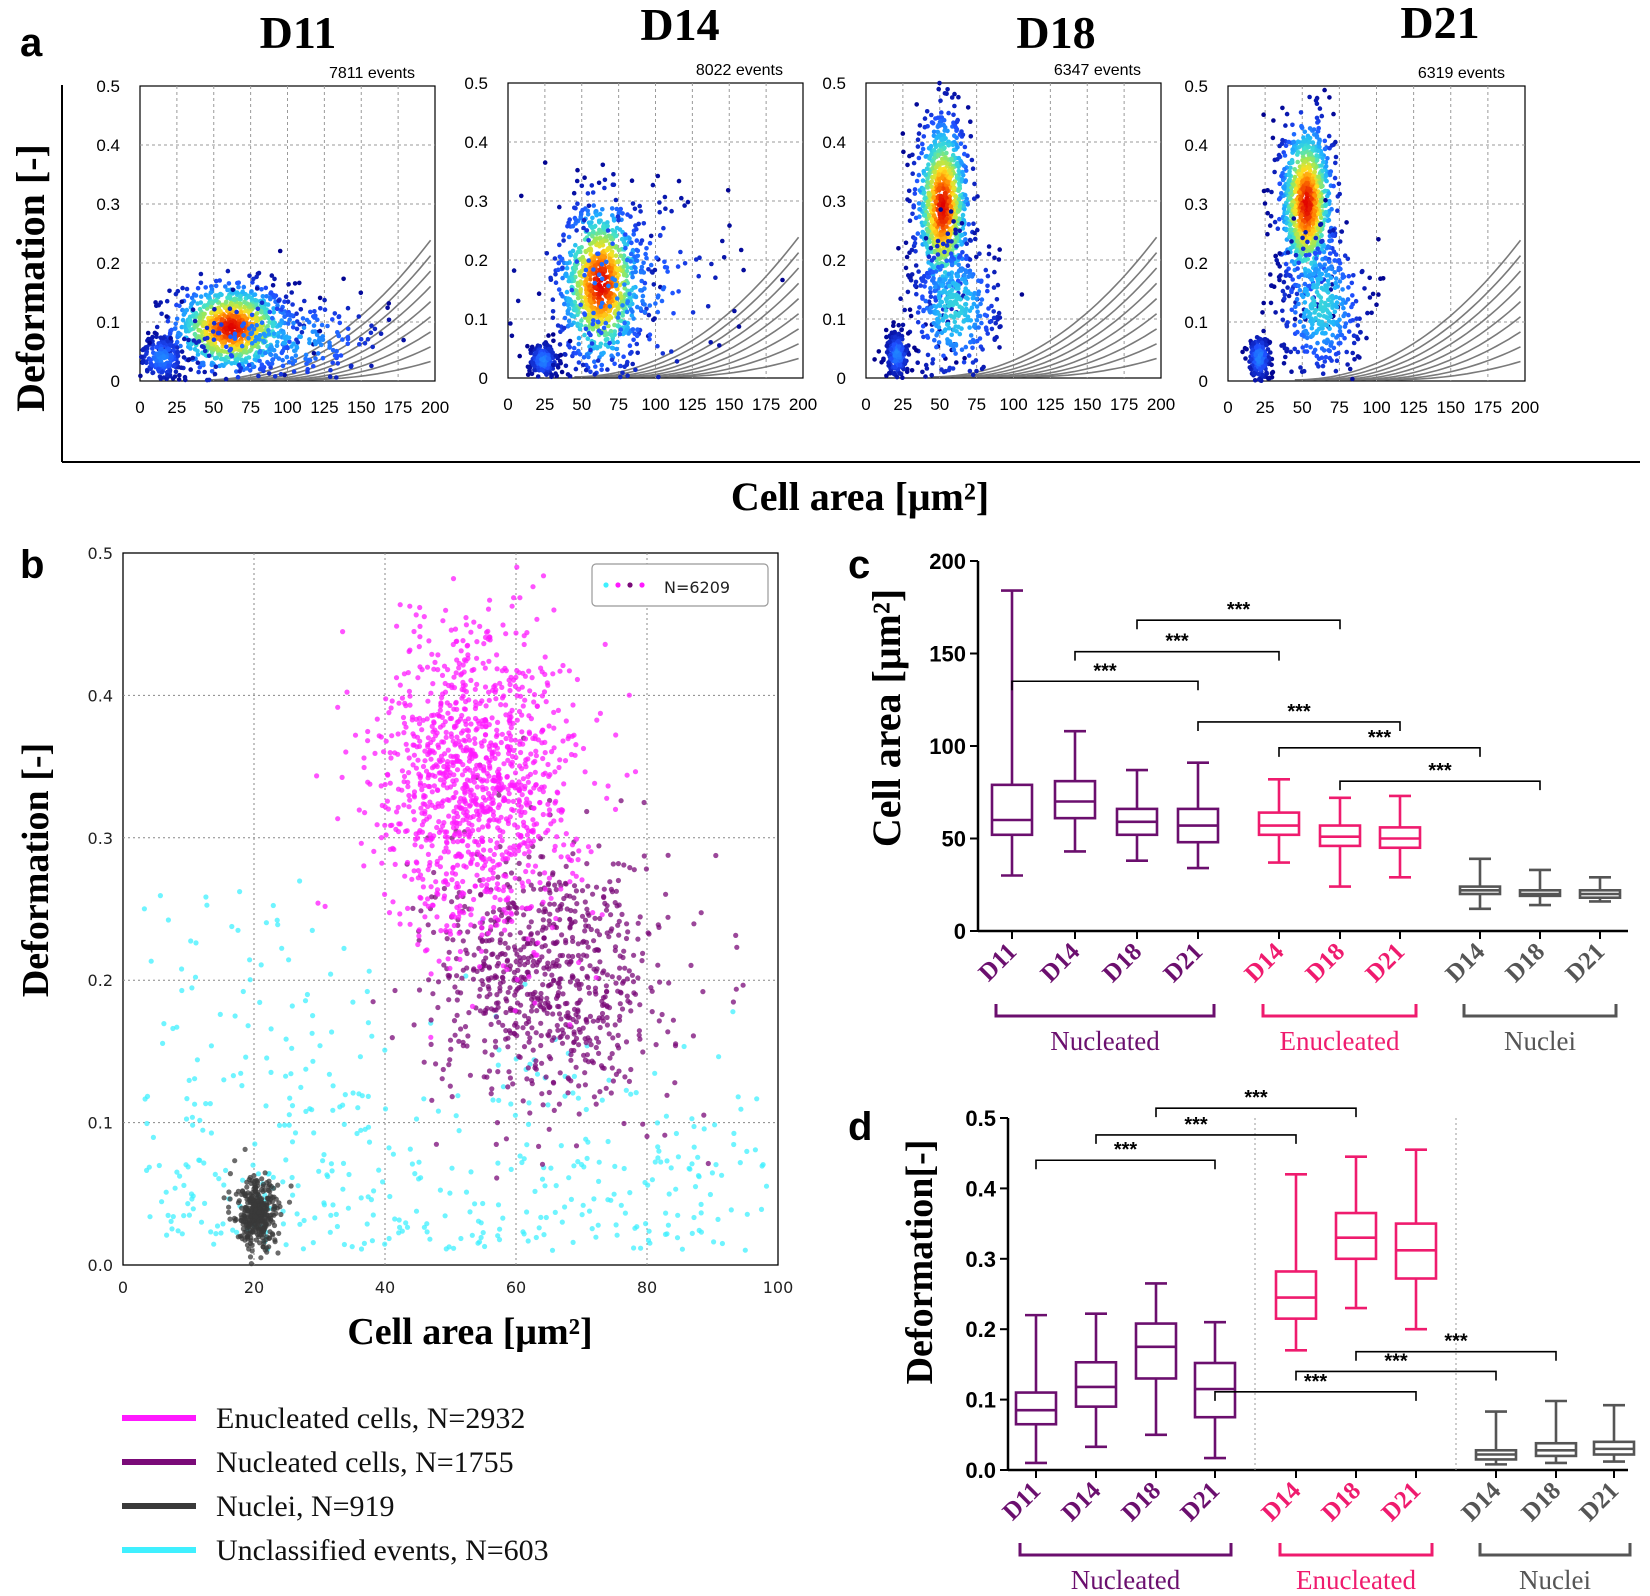  What do you see at coordinates (803, 404) in the screenshot?
I see `x-tick-label: 200` at bounding box center [803, 404].